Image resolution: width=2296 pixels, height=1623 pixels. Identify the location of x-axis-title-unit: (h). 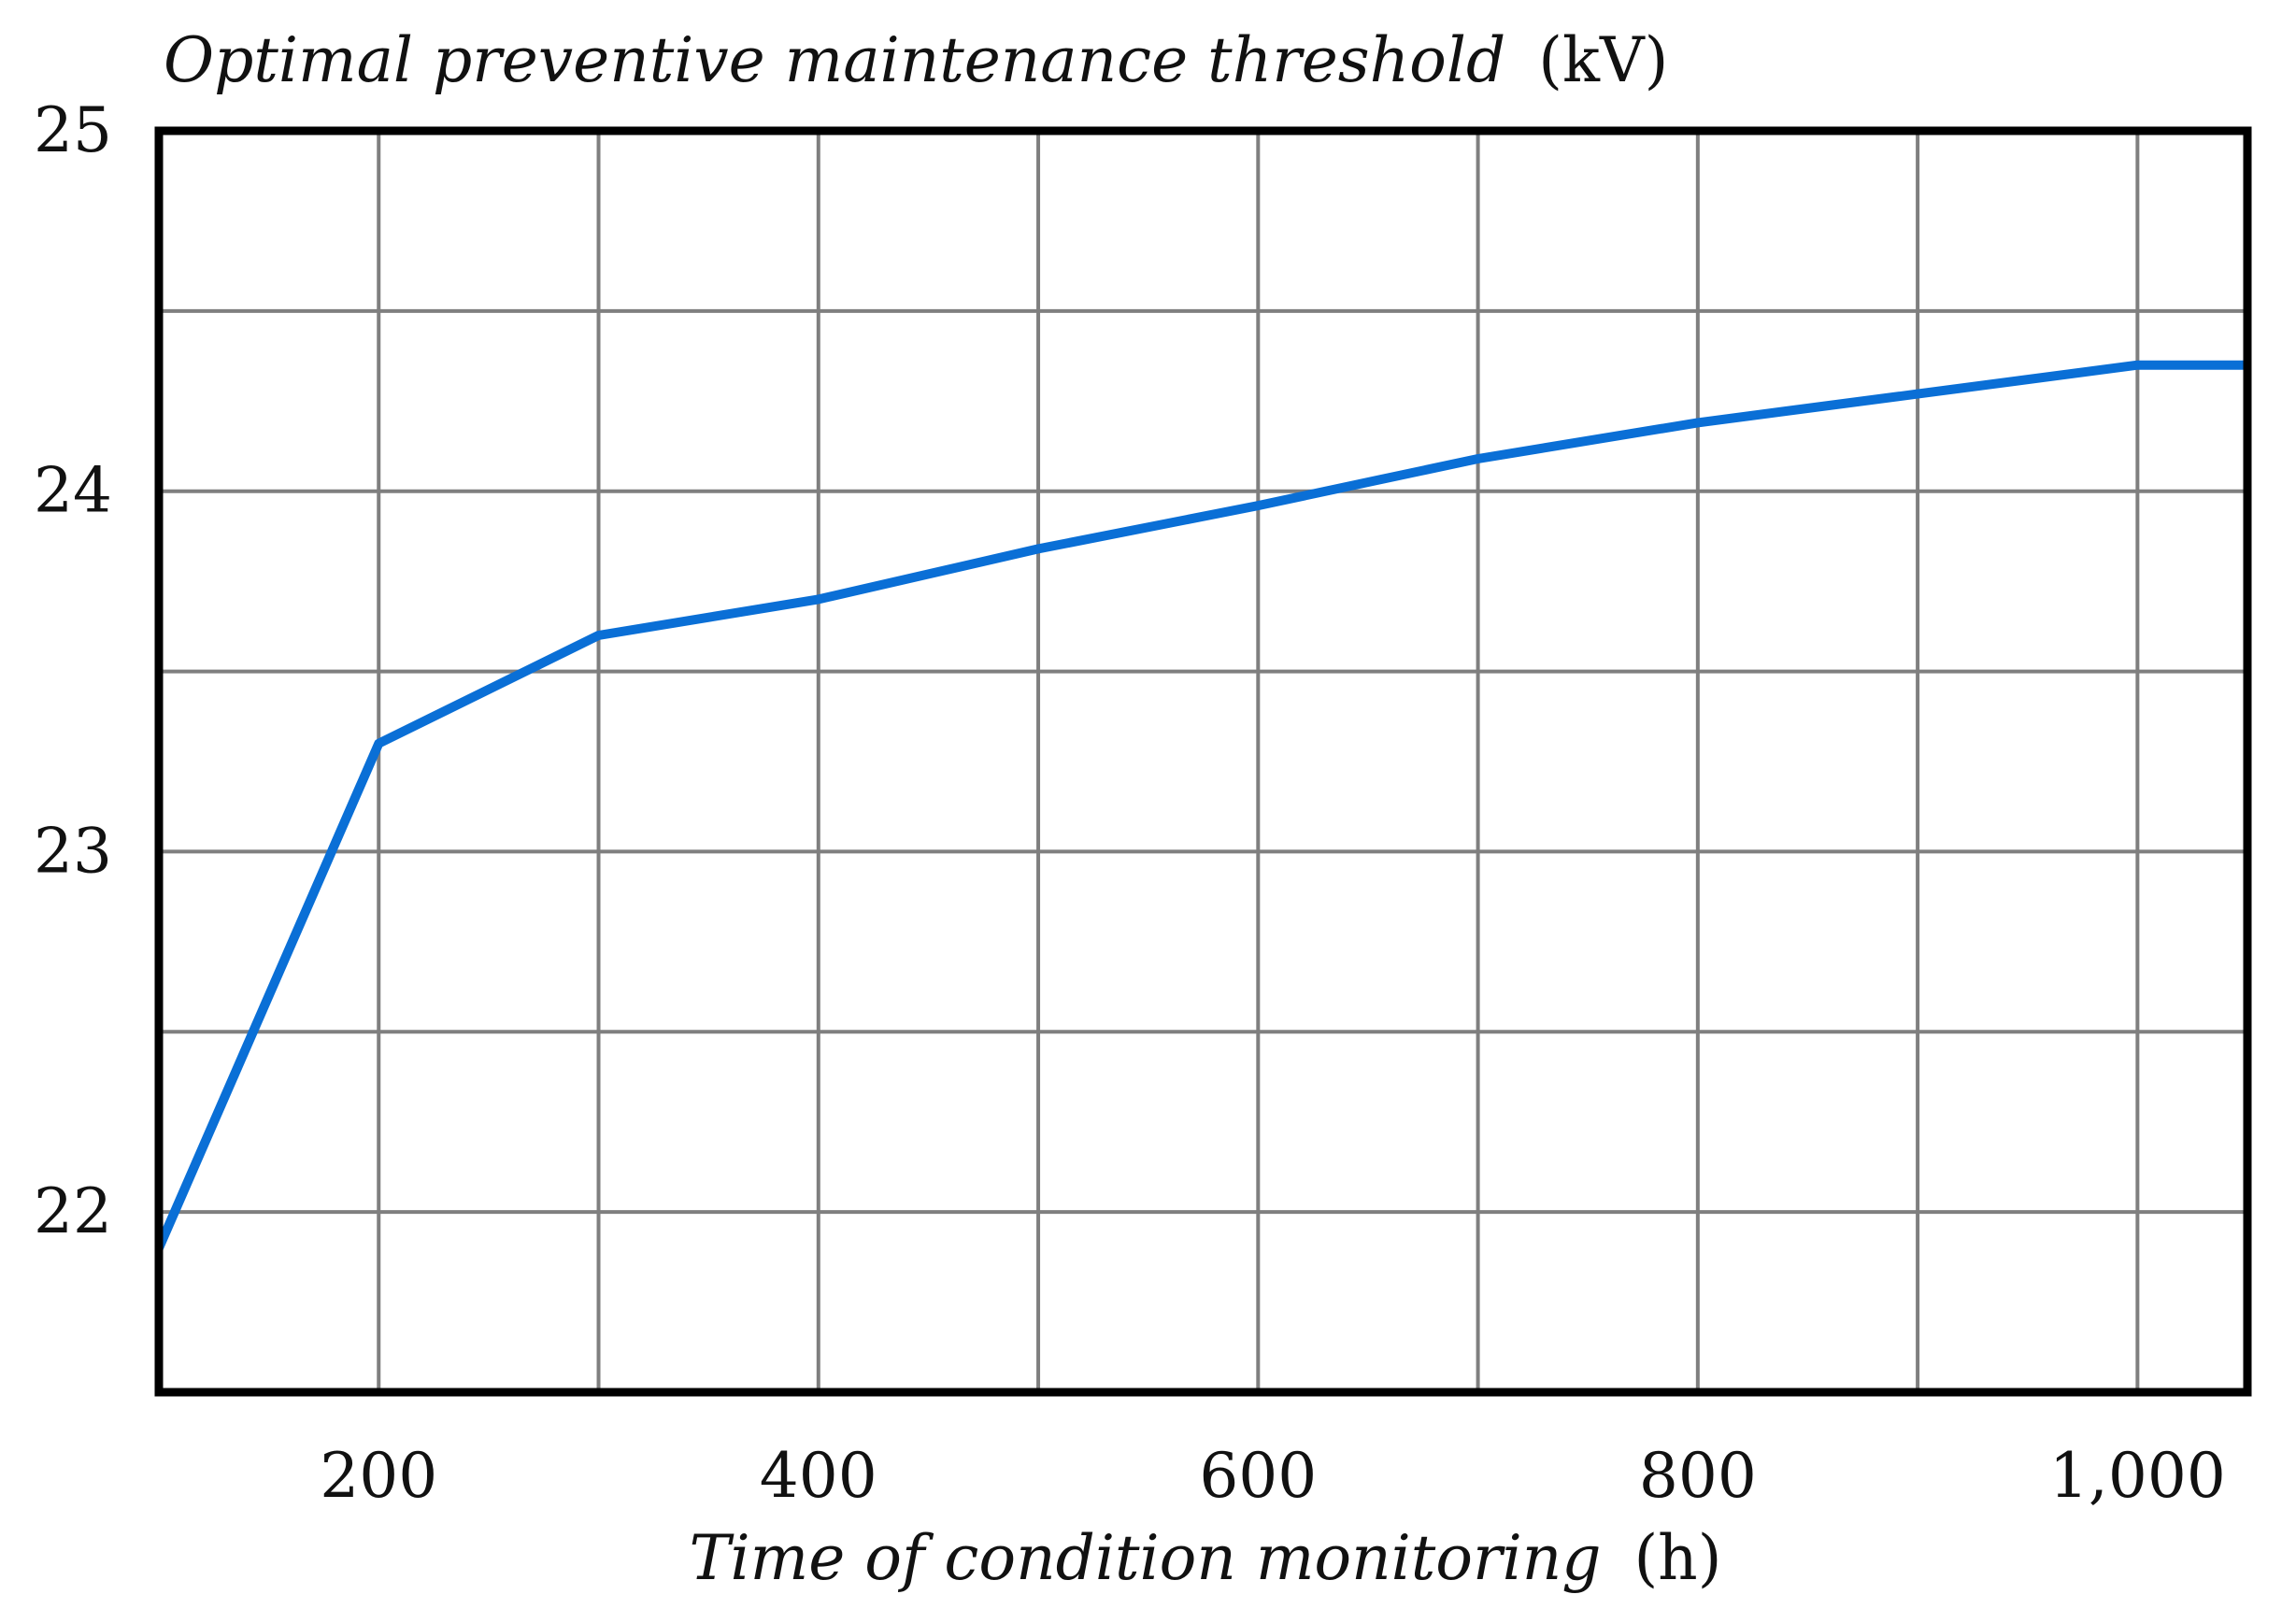
(1677, 1558).